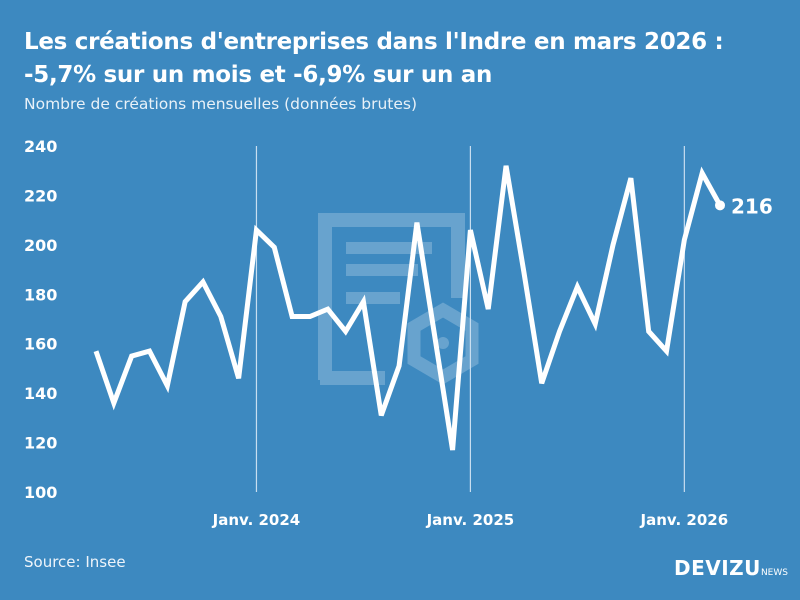  What do you see at coordinates (40, 146) in the screenshot?
I see `y-tick-label: 240` at bounding box center [40, 146].